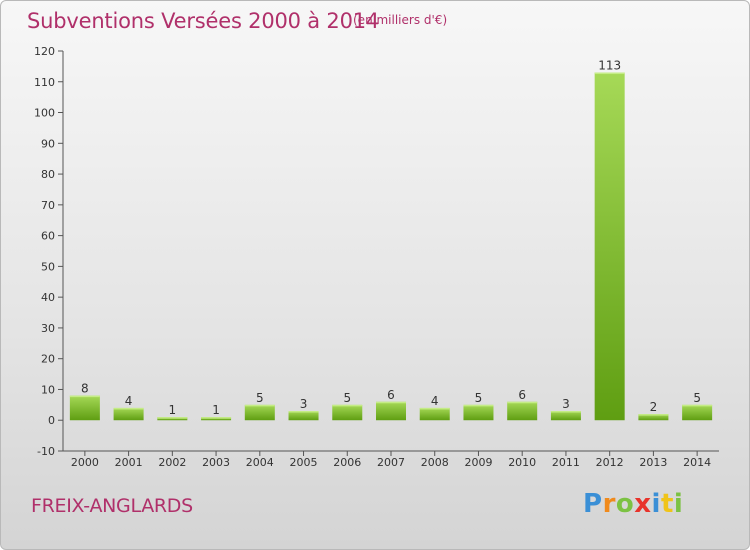 The height and width of the screenshot is (550, 750). I want to click on y-tick-label: -10, so click(46, 451).